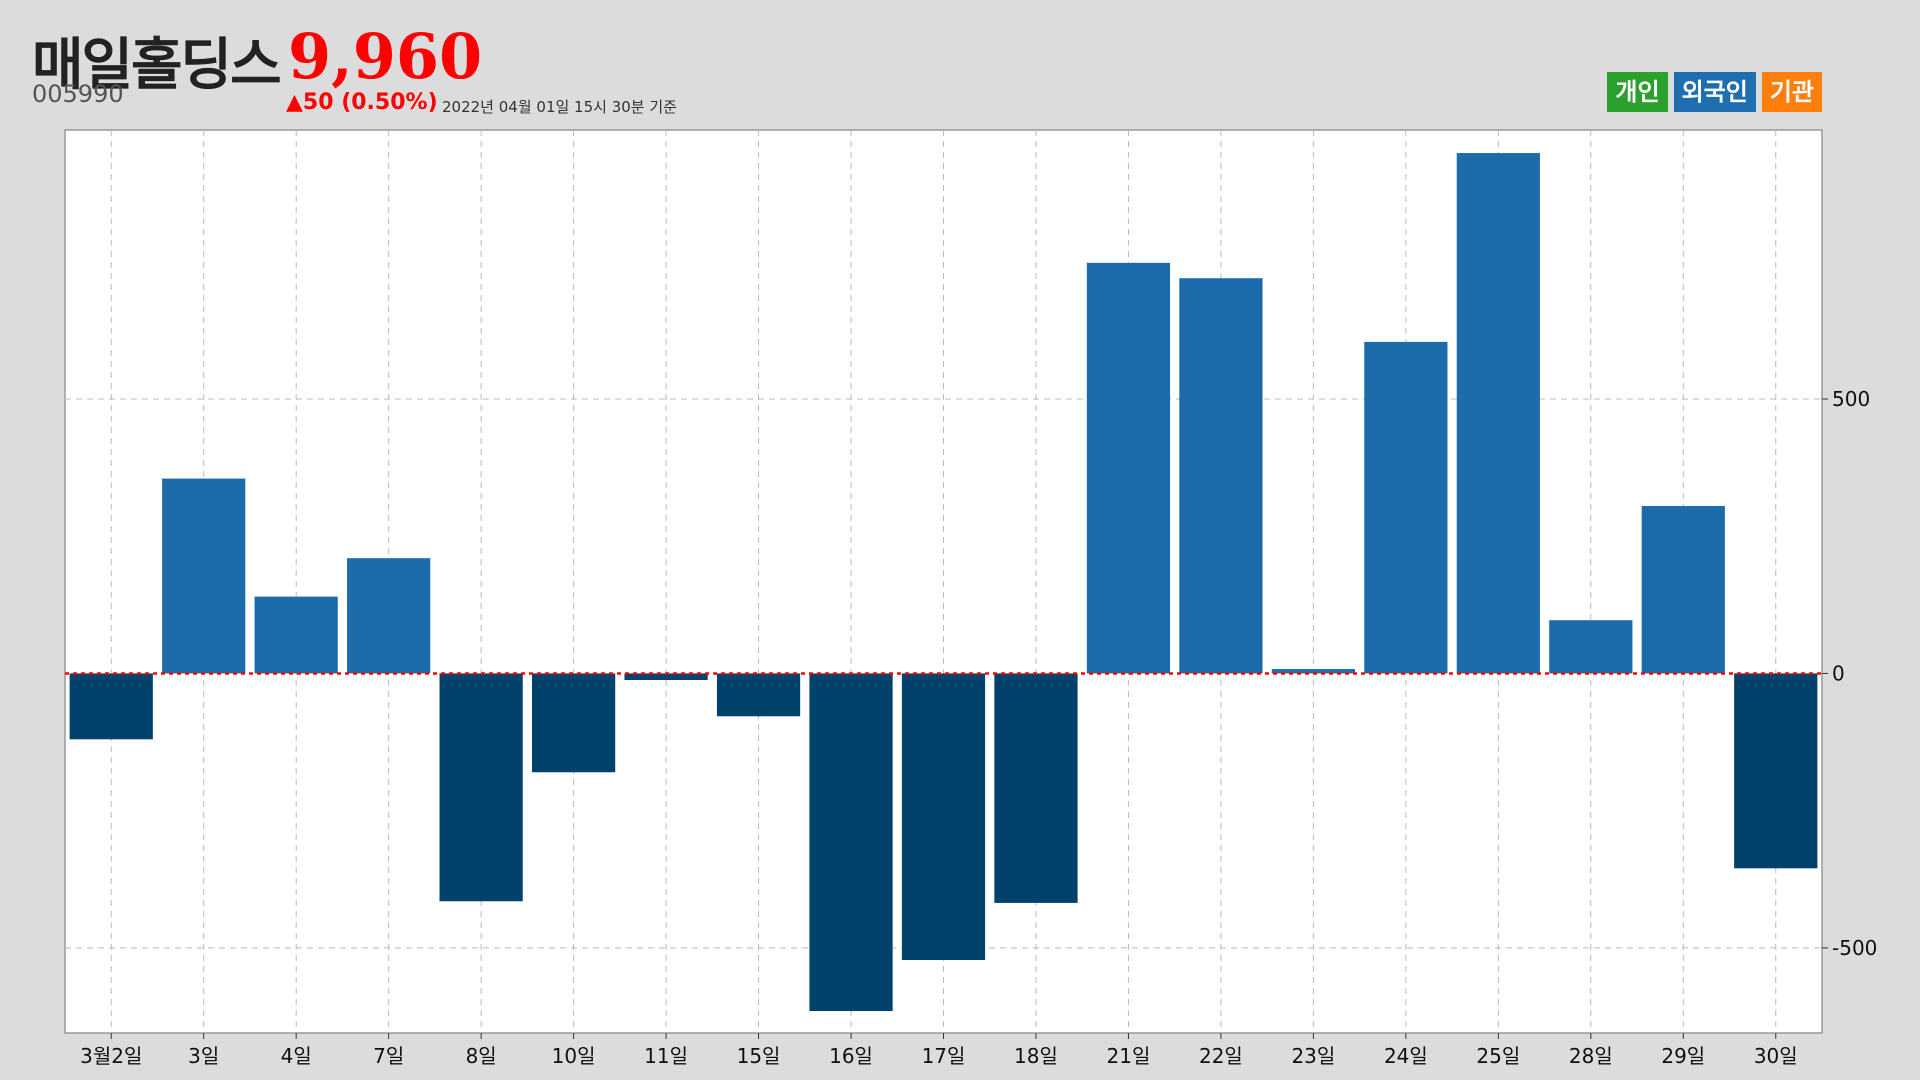  I want to click on legend-foreign: 외국인, so click(1714, 92).